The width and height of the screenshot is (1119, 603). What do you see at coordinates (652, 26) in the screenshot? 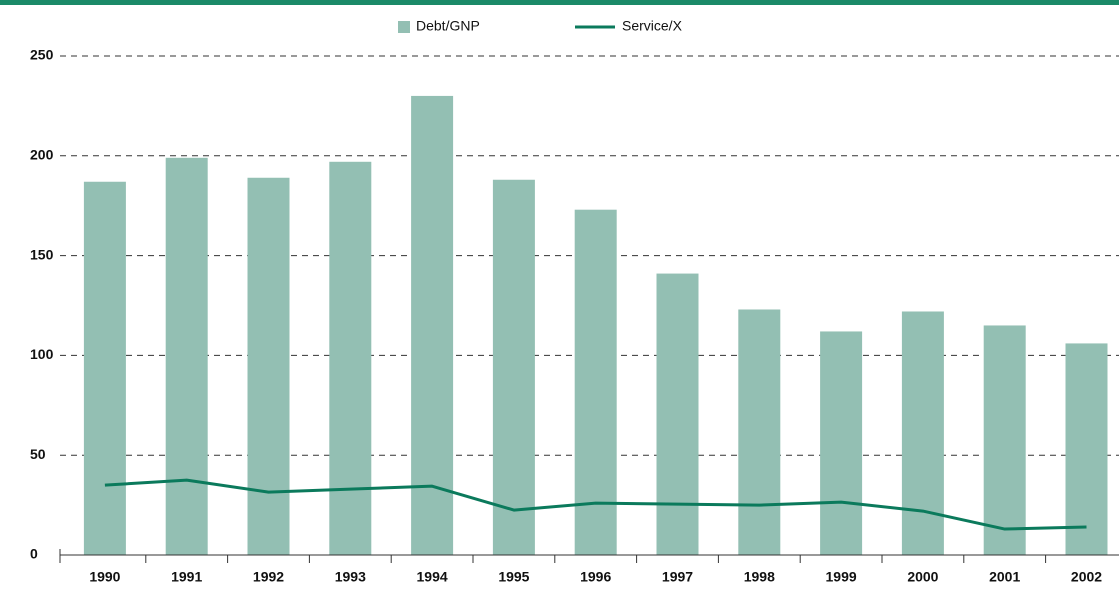
I see `legend-label: Service/X` at bounding box center [652, 26].